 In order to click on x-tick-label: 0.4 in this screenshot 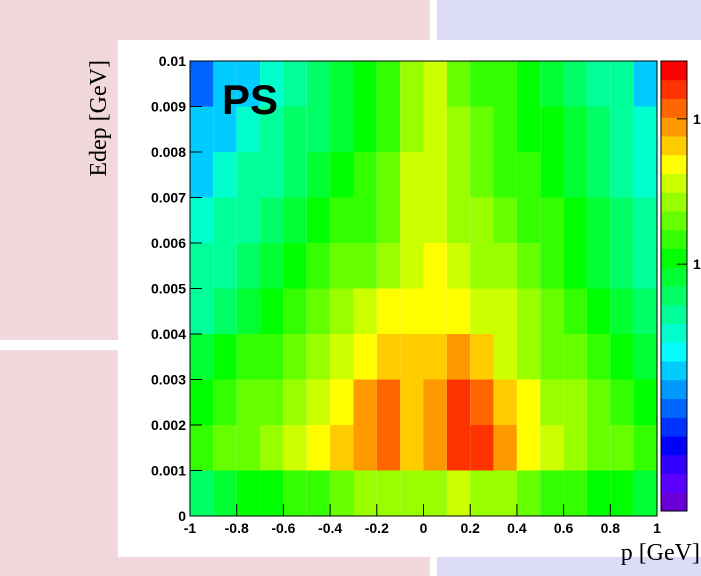, I will do `click(517, 528)`.